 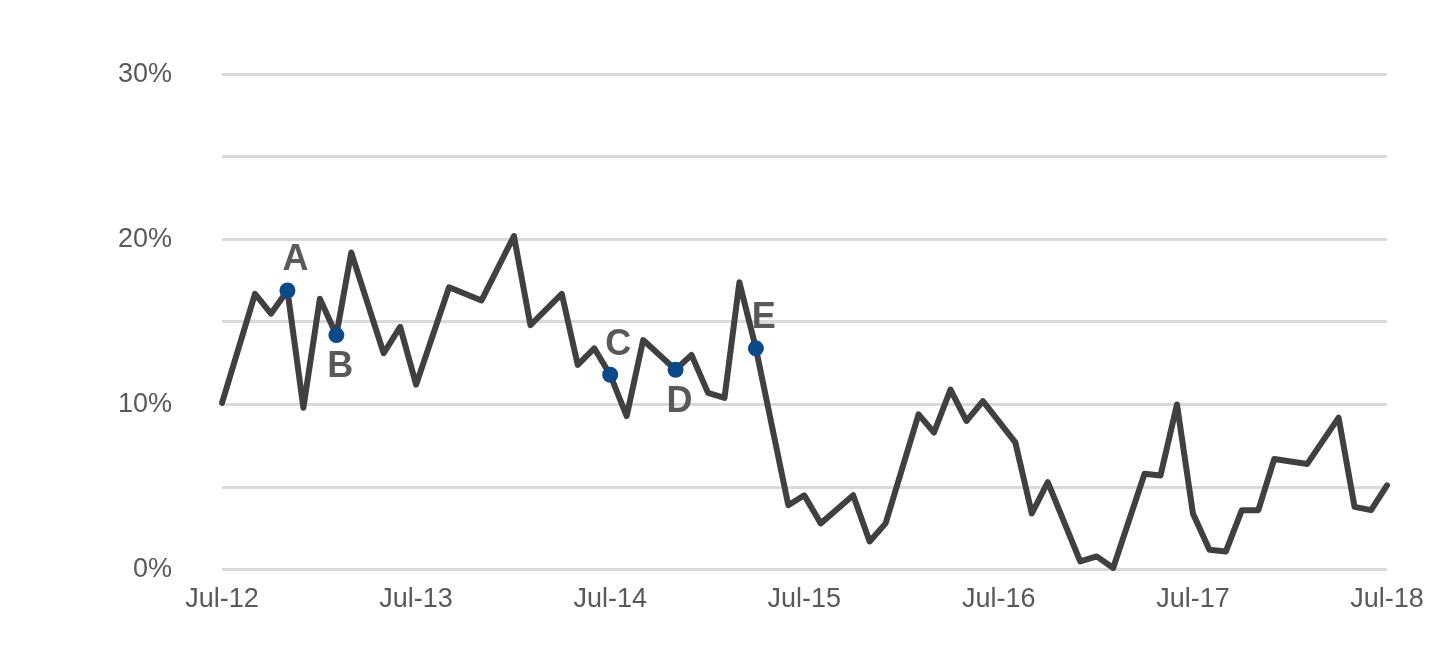 I want to click on x-tick-label: Jul-18, so click(x=1387, y=598).